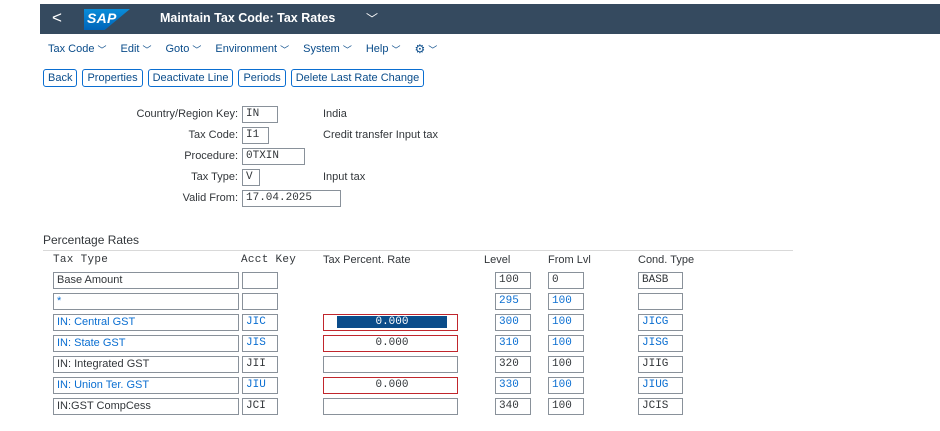 Image resolution: width=940 pixels, height=431 pixels. What do you see at coordinates (60, 78) in the screenshot?
I see `back-button: Back` at bounding box center [60, 78].